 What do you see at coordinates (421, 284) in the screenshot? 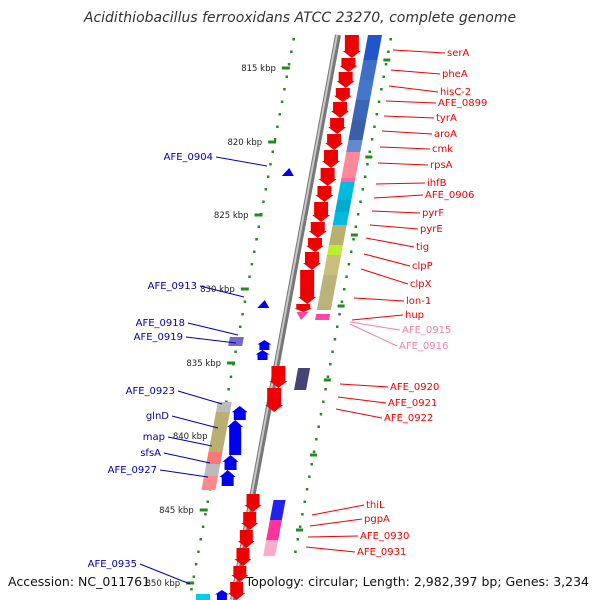
I see `gene-label-right: clpX` at bounding box center [421, 284].